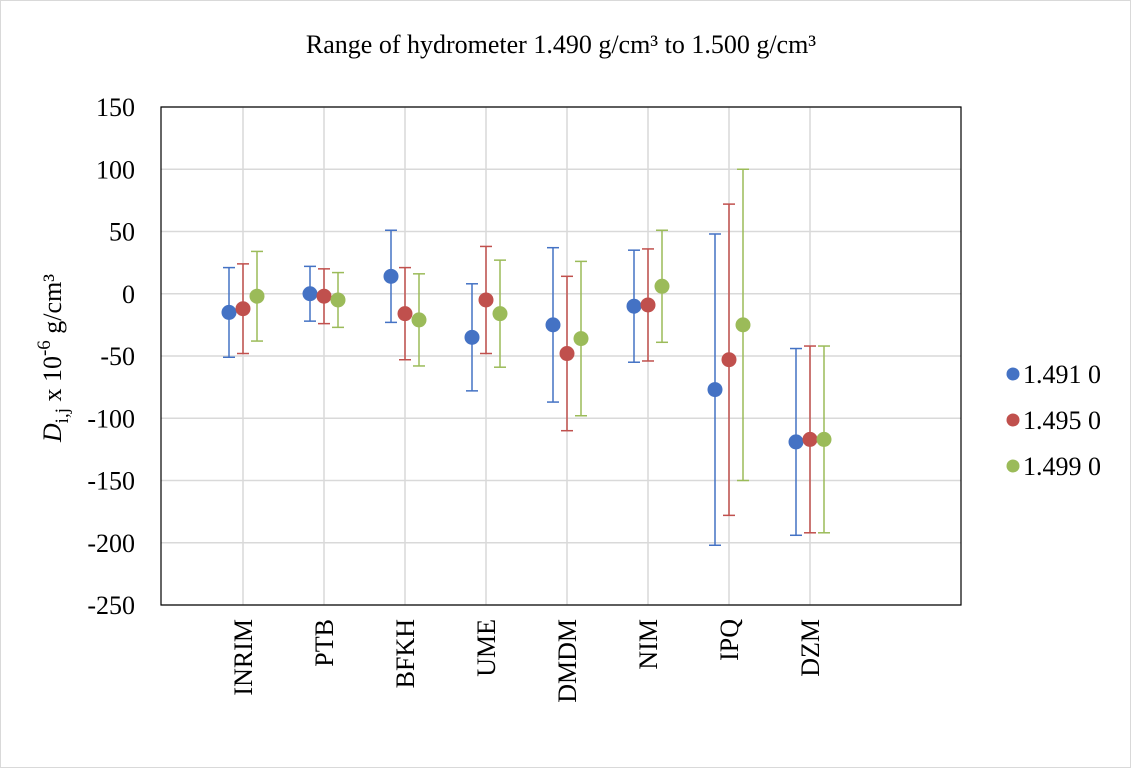  I want to click on category-label: PTB, so click(324, 643).